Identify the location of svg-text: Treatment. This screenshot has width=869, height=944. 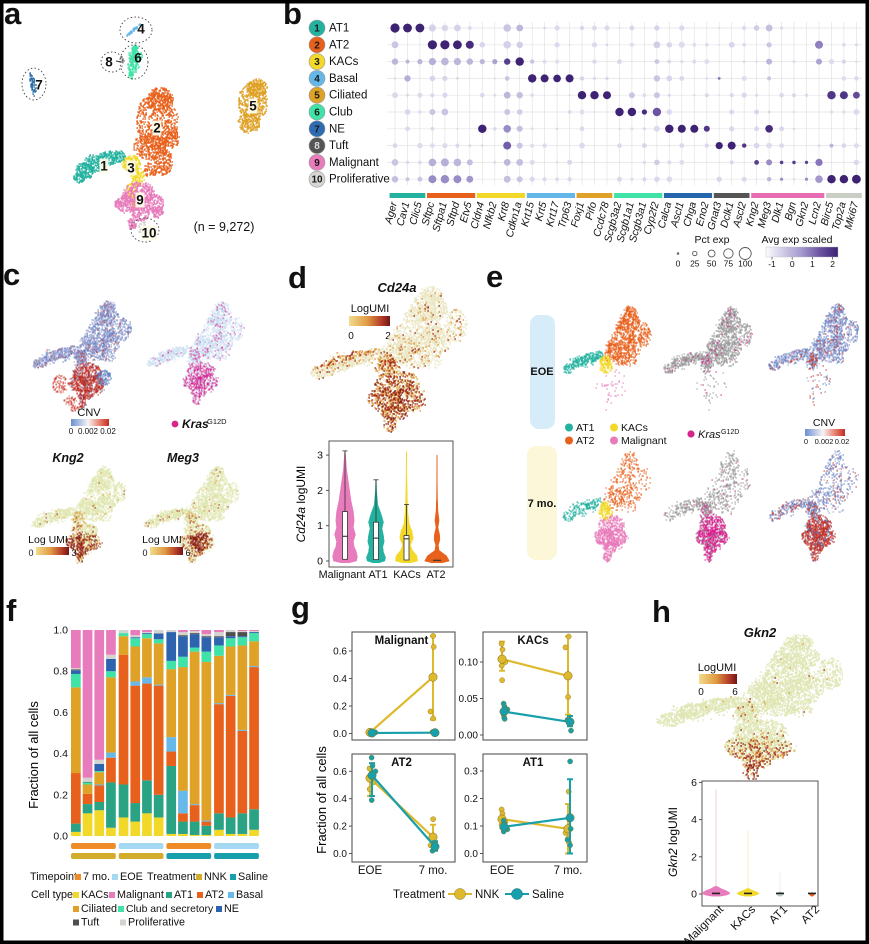
(419, 895).